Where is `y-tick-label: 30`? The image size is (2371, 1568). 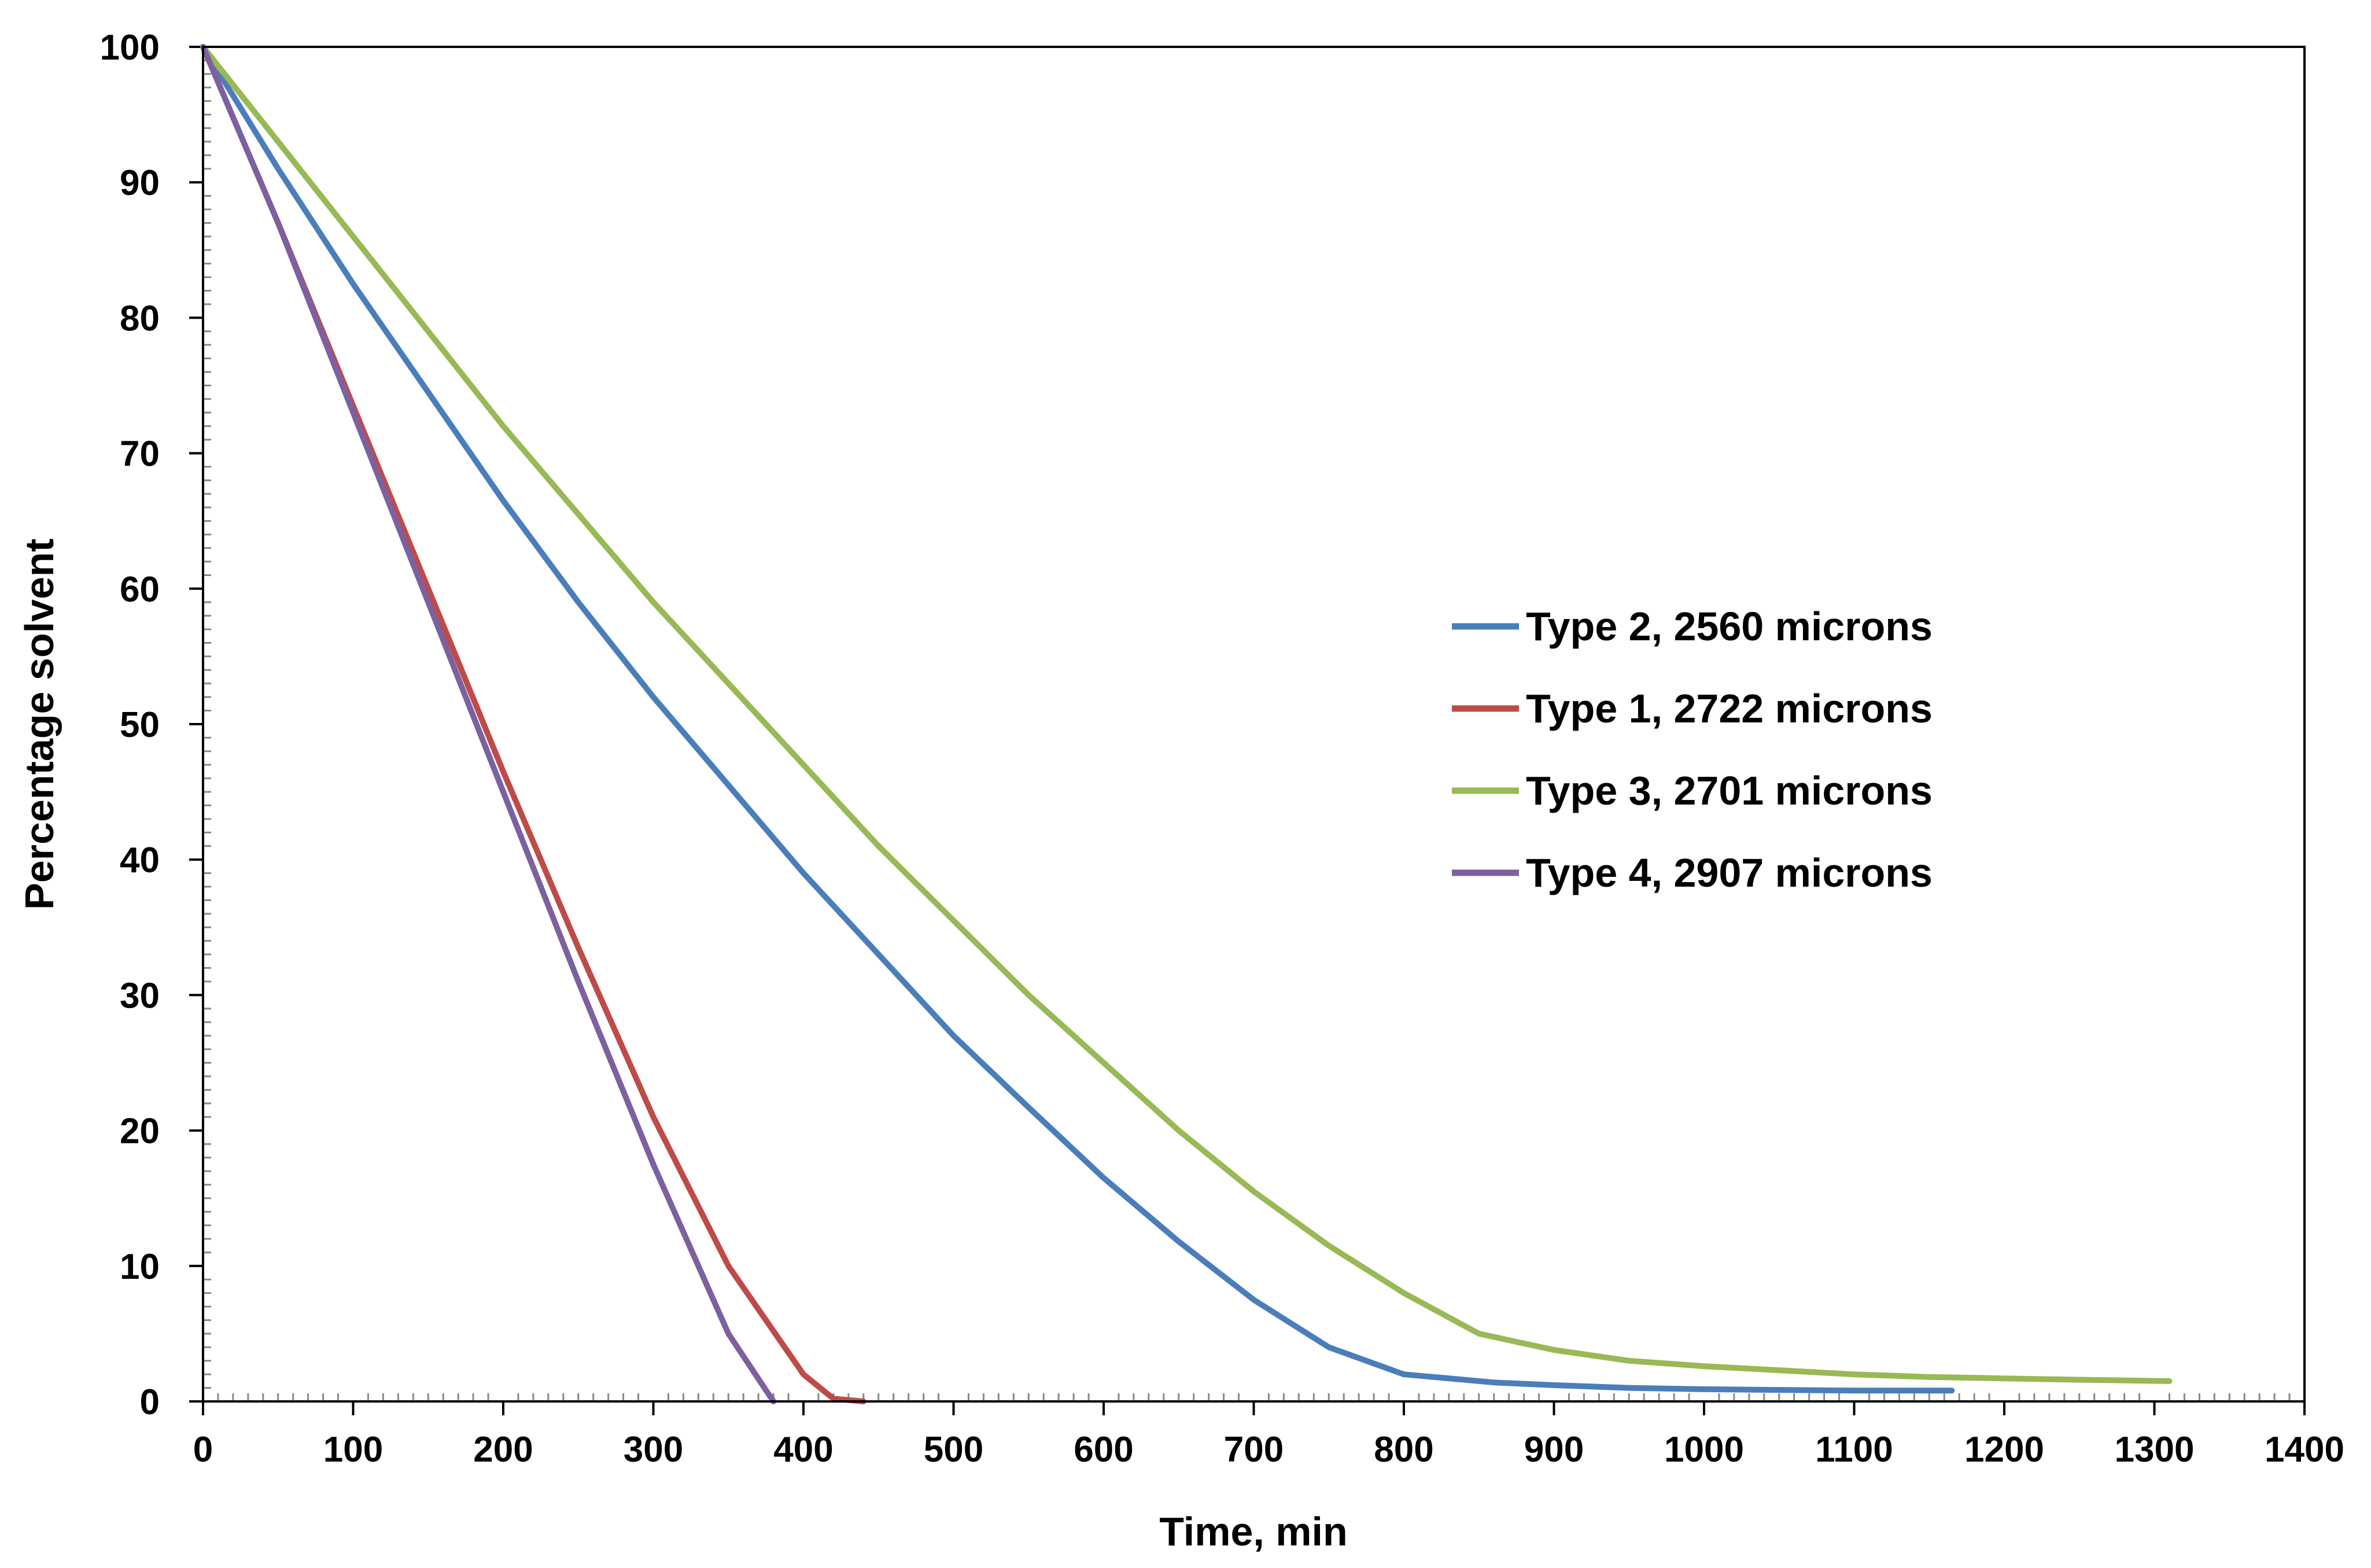 y-tick-label: 30 is located at coordinates (140, 996).